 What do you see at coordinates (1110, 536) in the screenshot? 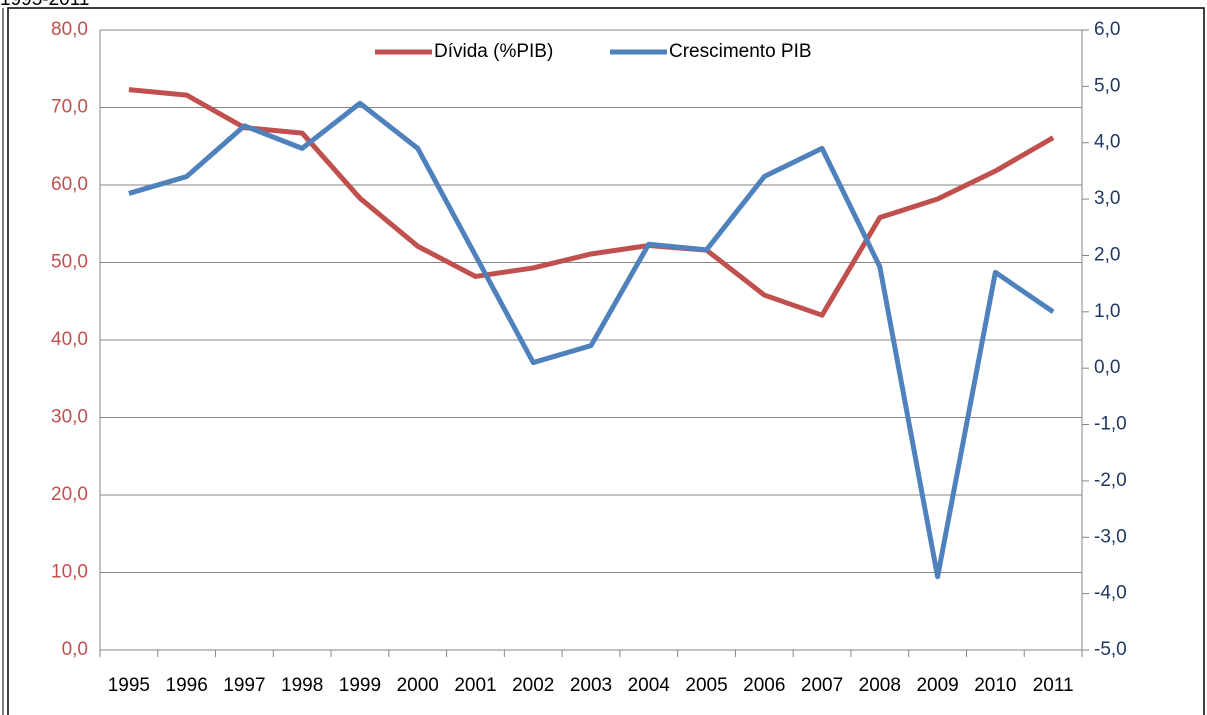
I see `y2-tick-label: -3,0` at bounding box center [1110, 536].